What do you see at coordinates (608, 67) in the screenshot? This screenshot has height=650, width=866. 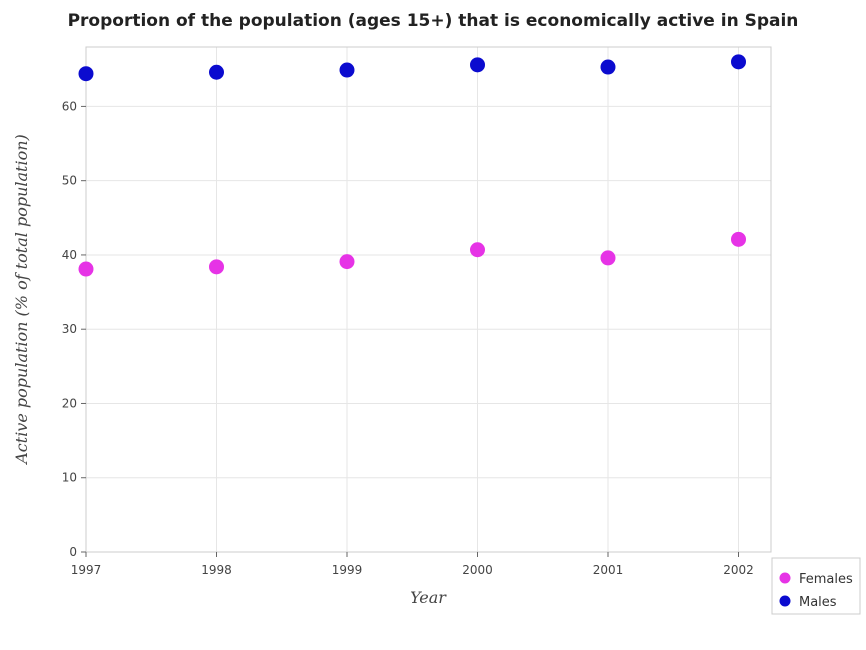 I see `data-point-males-2001` at bounding box center [608, 67].